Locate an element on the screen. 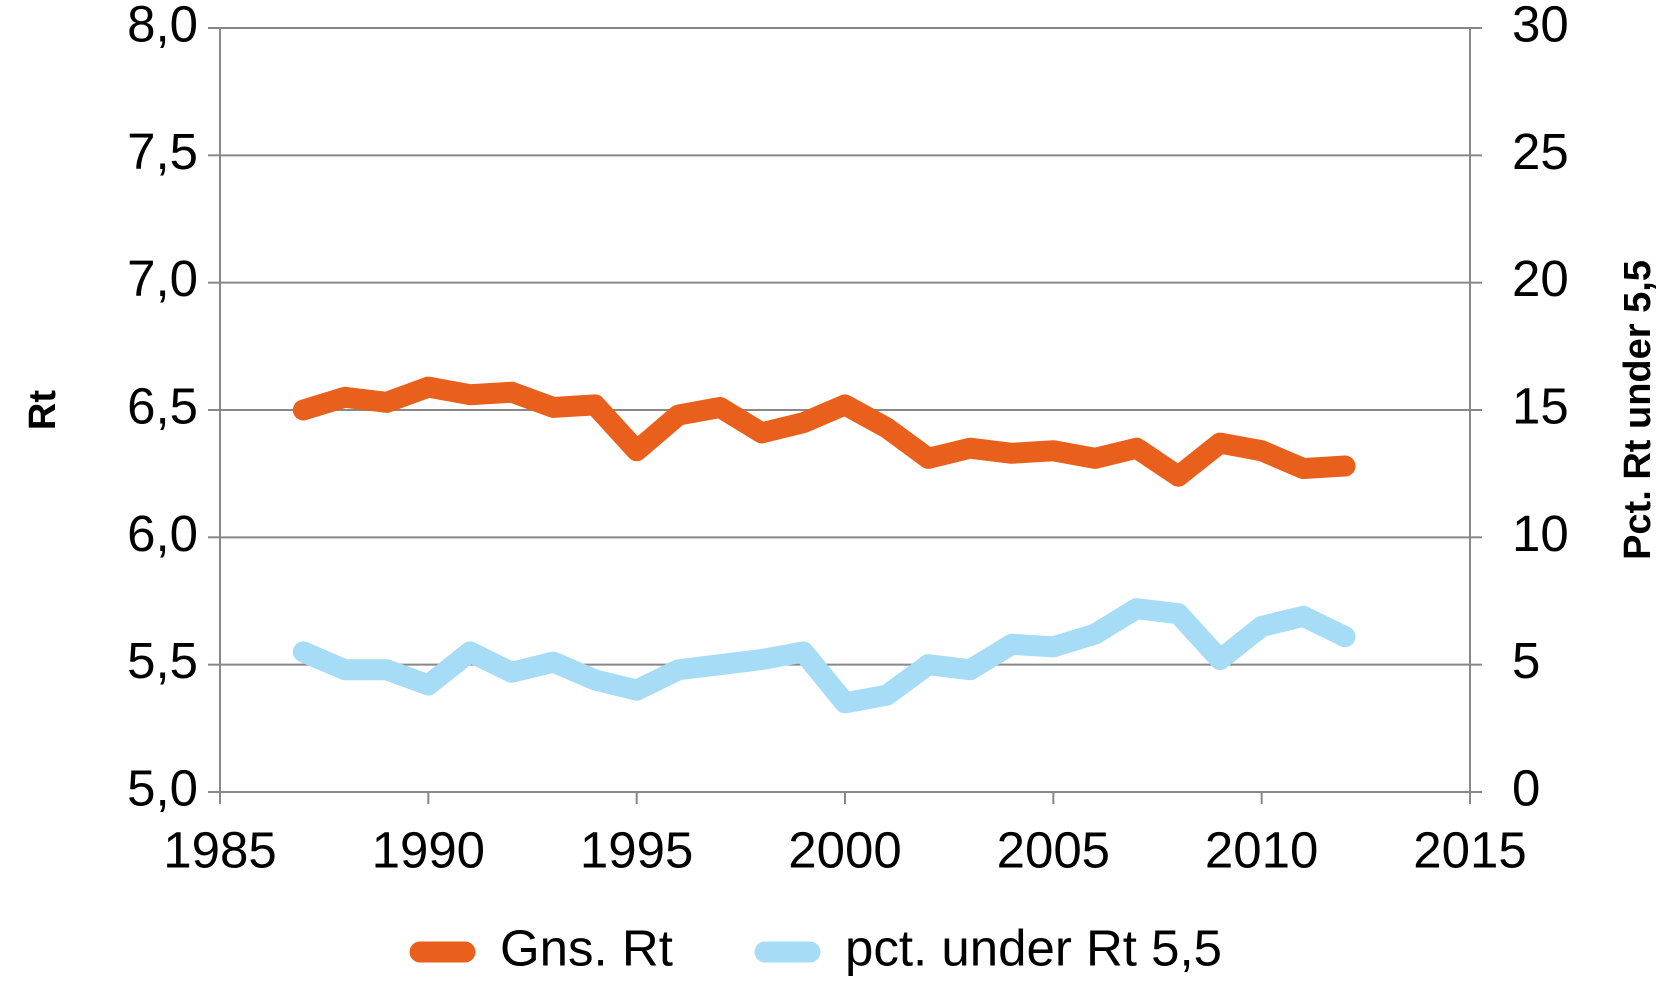  y2-tick-label: 0 is located at coordinates (1526, 787).